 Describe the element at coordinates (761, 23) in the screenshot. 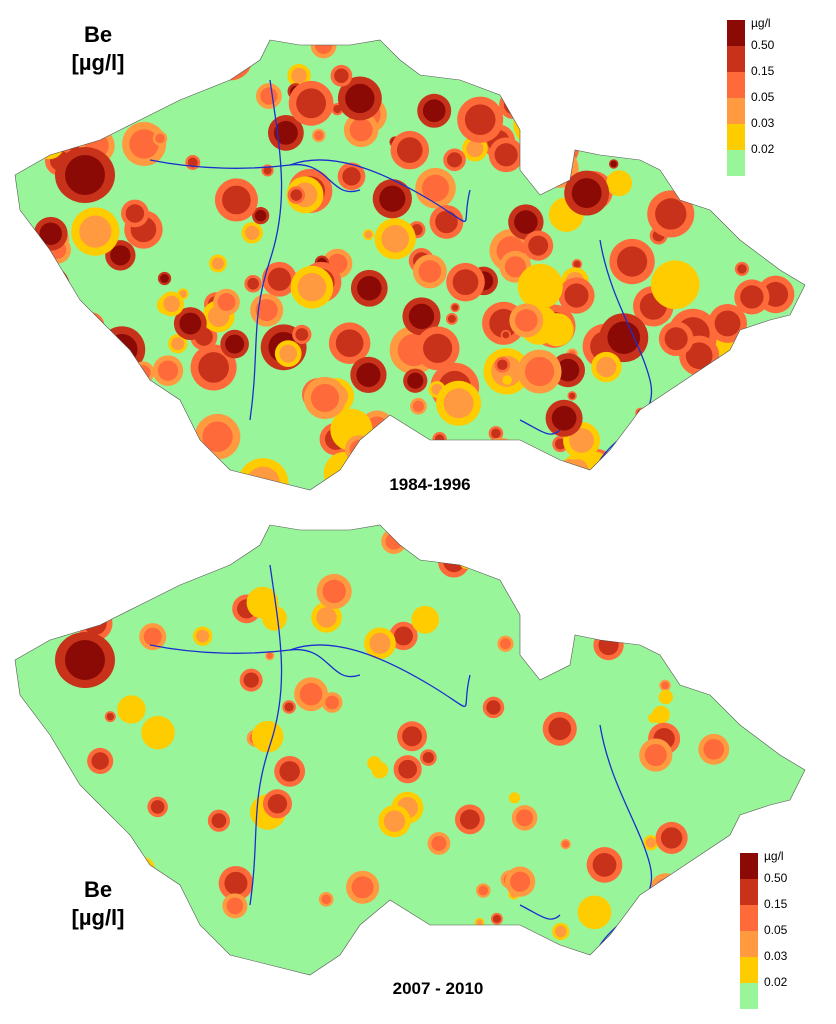

I see `legend-unit: µg/l` at that location.